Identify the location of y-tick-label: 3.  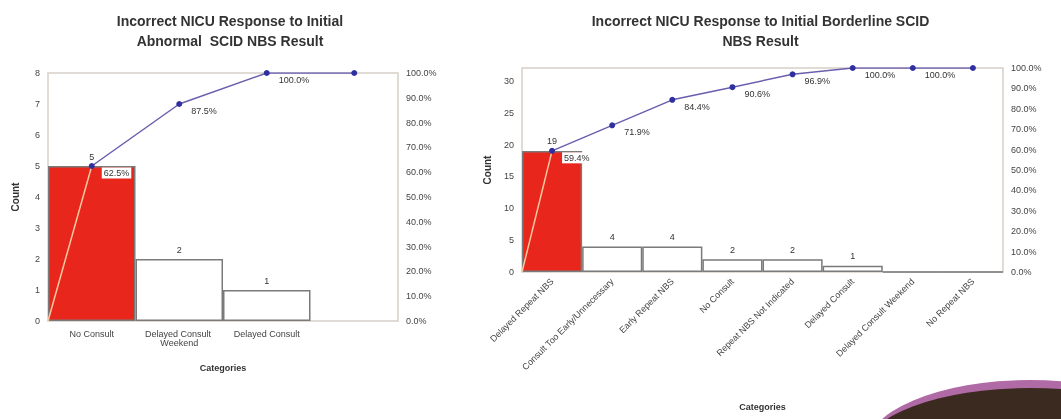
(37, 228).